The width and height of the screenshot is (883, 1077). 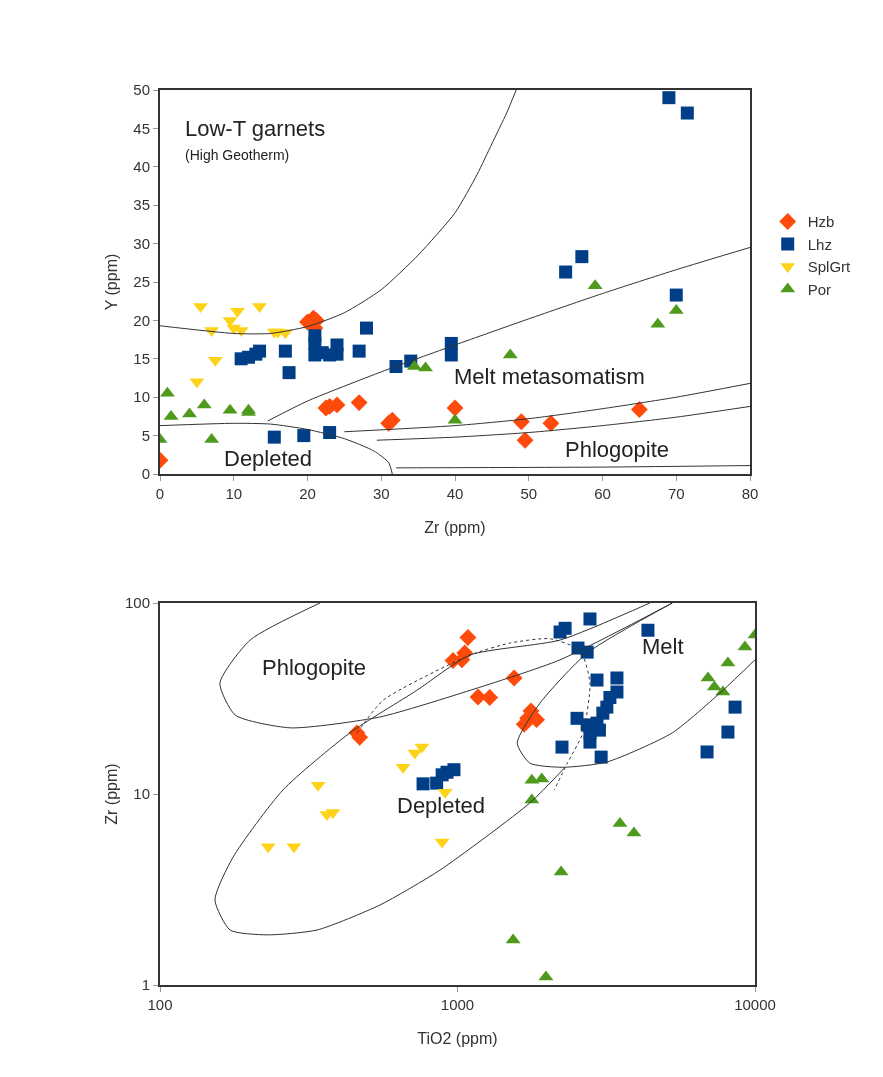 What do you see at coordinates (549, 376) in the screenshot?
I see `annotation: Melt metasomatism` at bounding box center [549, 376].